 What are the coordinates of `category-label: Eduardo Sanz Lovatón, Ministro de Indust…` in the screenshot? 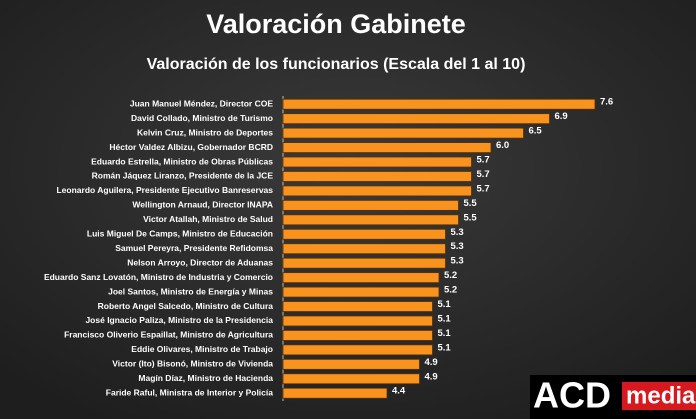 It's located at (158, 277).